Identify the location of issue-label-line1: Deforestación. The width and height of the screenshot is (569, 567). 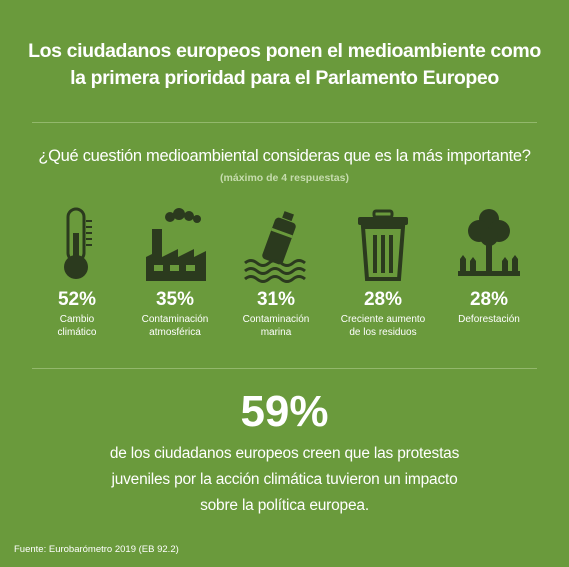
(489, 319).